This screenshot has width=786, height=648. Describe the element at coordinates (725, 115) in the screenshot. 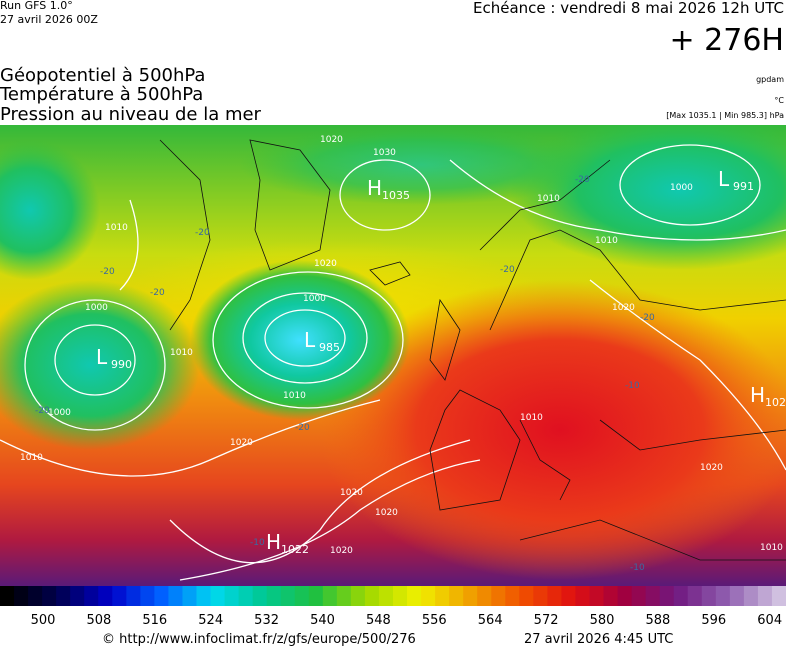

I see `unit: [Max 1035.1 | Min 985.3] hPa` at that location.